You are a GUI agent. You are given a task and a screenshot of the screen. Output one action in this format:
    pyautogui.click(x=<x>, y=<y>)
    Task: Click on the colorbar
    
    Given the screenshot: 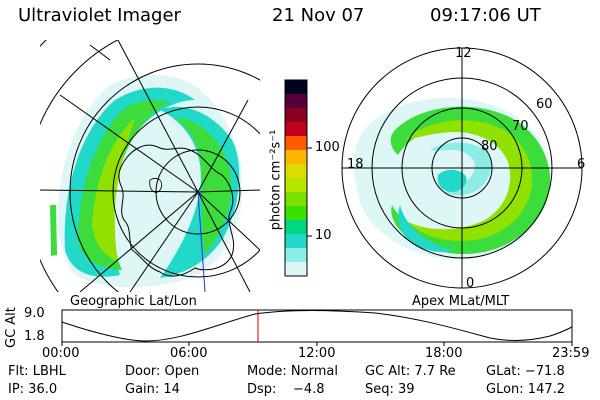 What is the action you would take?
    pyautogui.click(x=298, y=178)
    